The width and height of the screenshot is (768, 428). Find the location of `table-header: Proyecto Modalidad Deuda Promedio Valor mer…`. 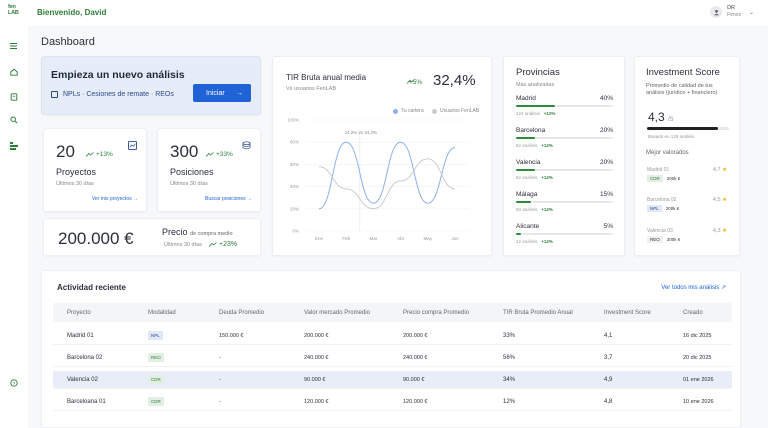

table-header: Proyecto Modalidad Deuda Promedio Valor mer… is located at coordinates (392, 312).